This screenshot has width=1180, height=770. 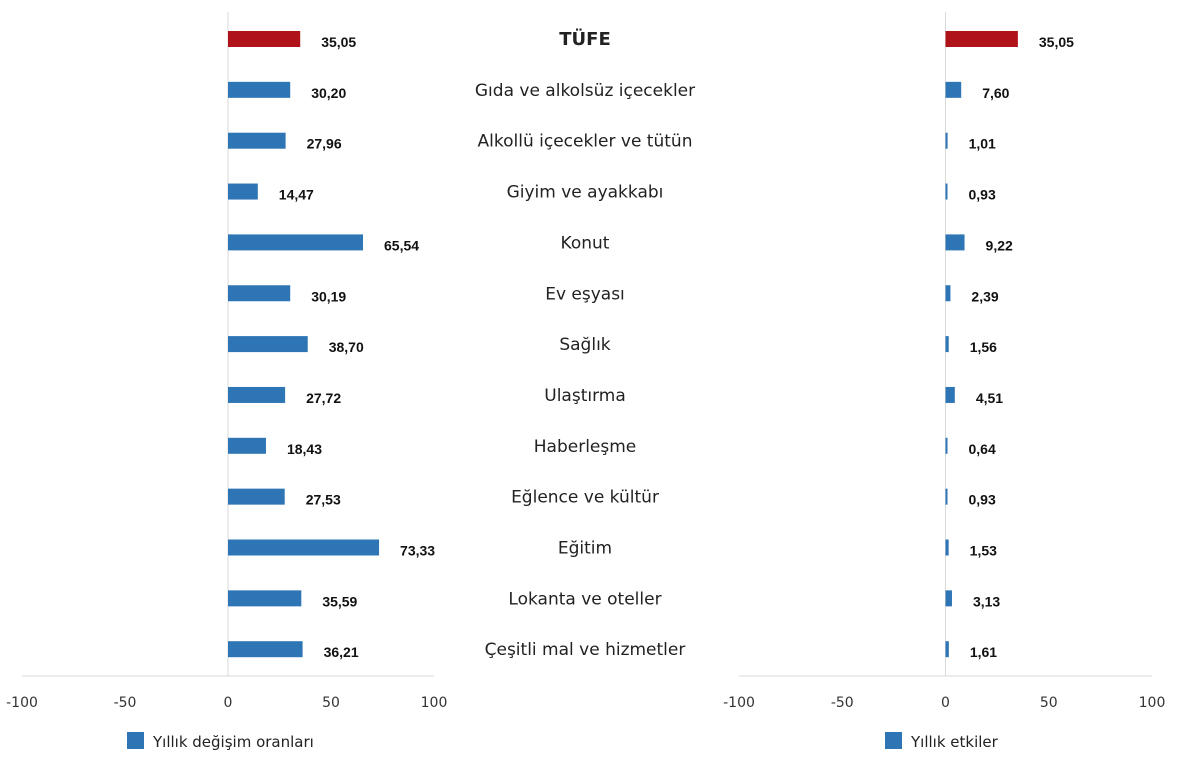 I want to click on category-label: Ulaştırma, so click(x=585, y=396).